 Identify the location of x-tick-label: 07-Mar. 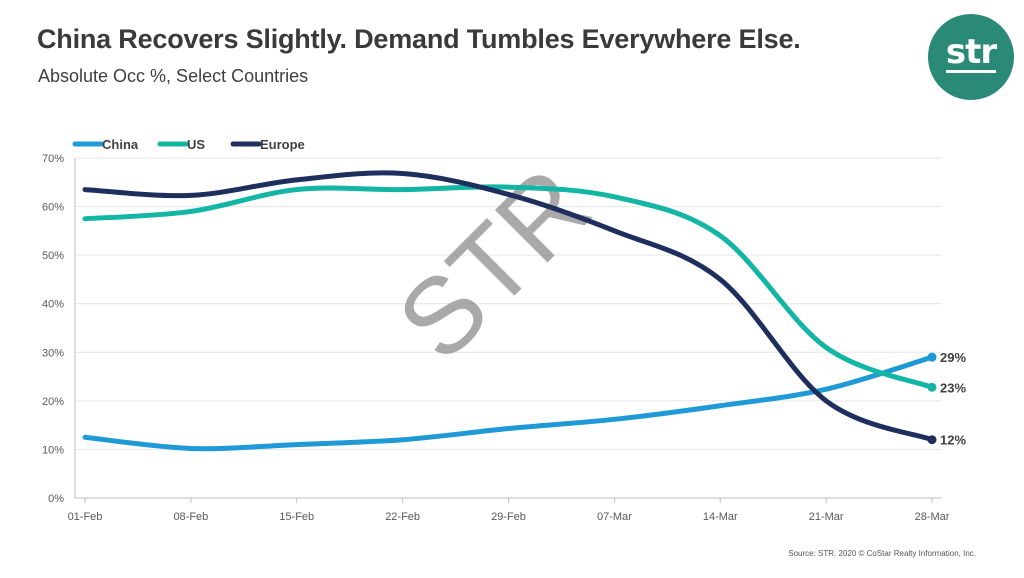
(614, 517).